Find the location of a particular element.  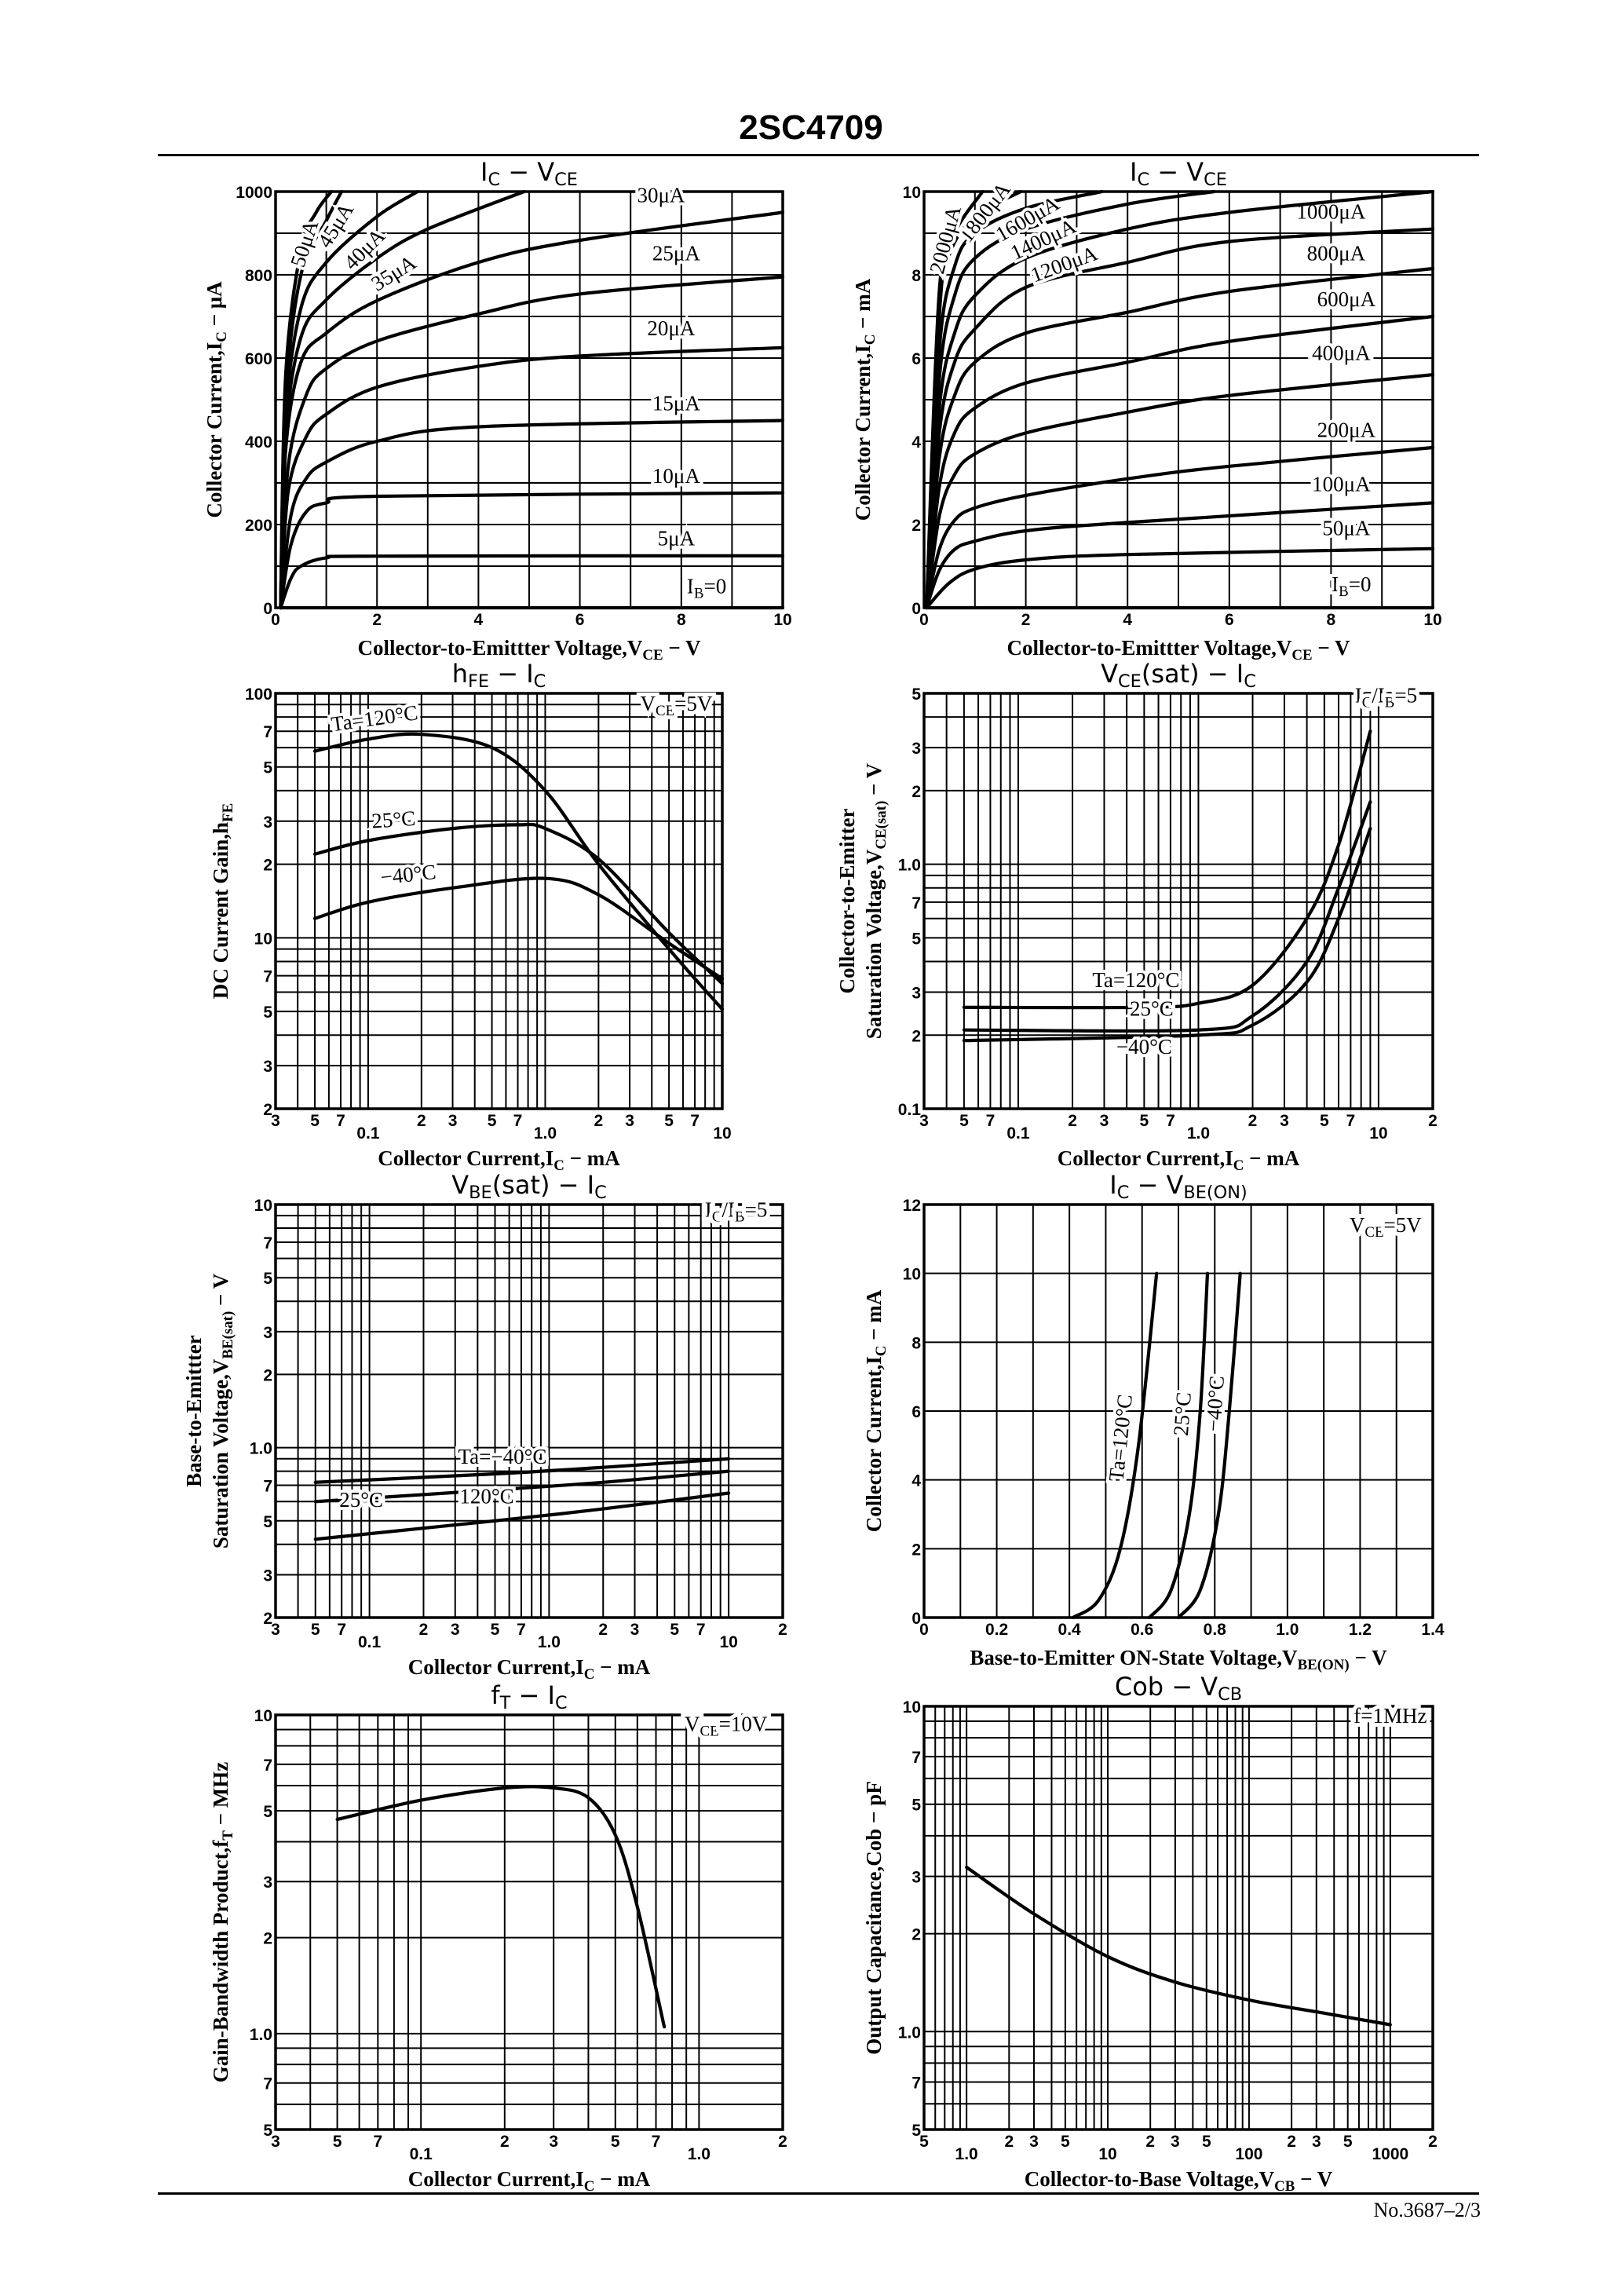

series-label: 120°C is located at coordinates (486, 1496).